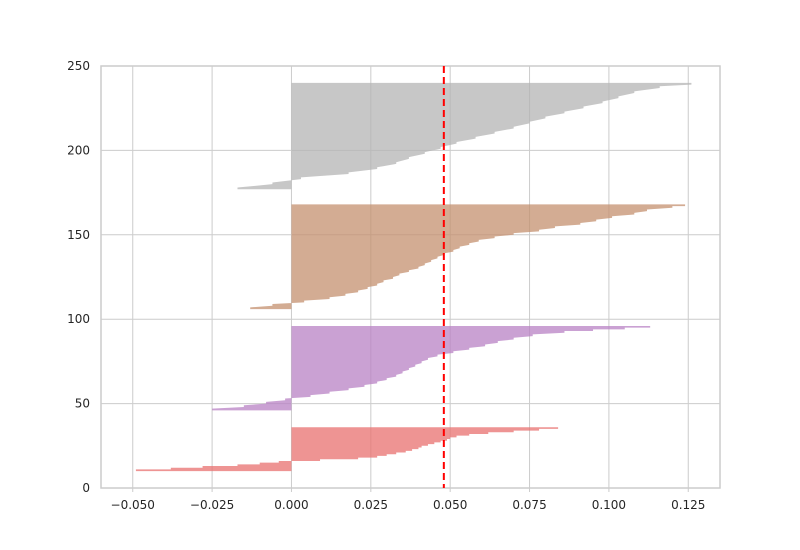 The image size is (800, 550). What do you see at coordinates (688, 505) in the screenshot?
I see `x-tick-label: 0.125` at bounding box center [688, 505].